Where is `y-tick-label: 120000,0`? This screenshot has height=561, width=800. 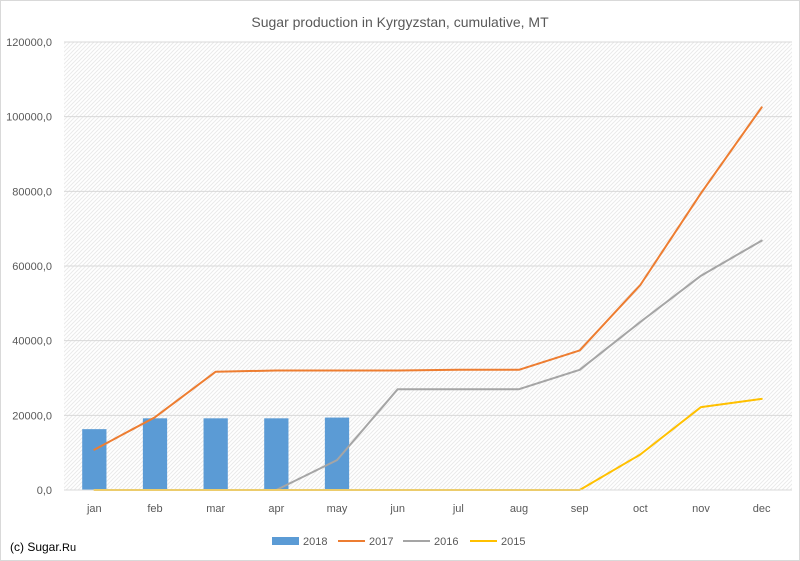 y-tick-label: 120000,0 is located at coordinates (29, 43).